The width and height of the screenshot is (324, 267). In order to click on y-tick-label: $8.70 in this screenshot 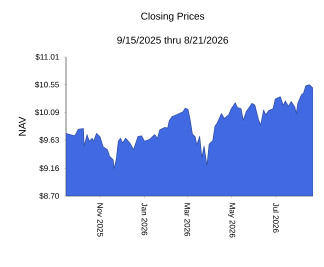, I will do `click(49, 196)`.